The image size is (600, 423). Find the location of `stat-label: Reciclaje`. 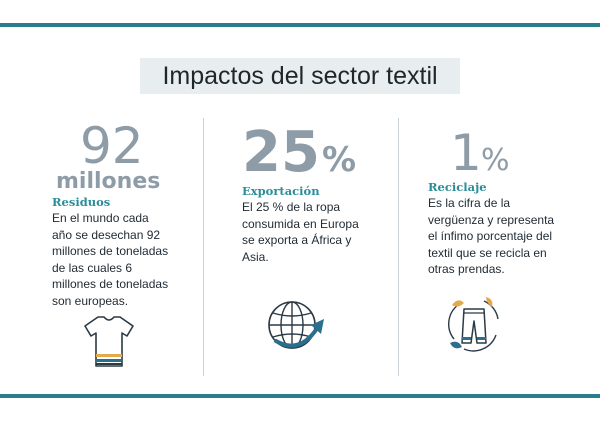

stat-label: Reciclaje is located at coordinates (457, 187).